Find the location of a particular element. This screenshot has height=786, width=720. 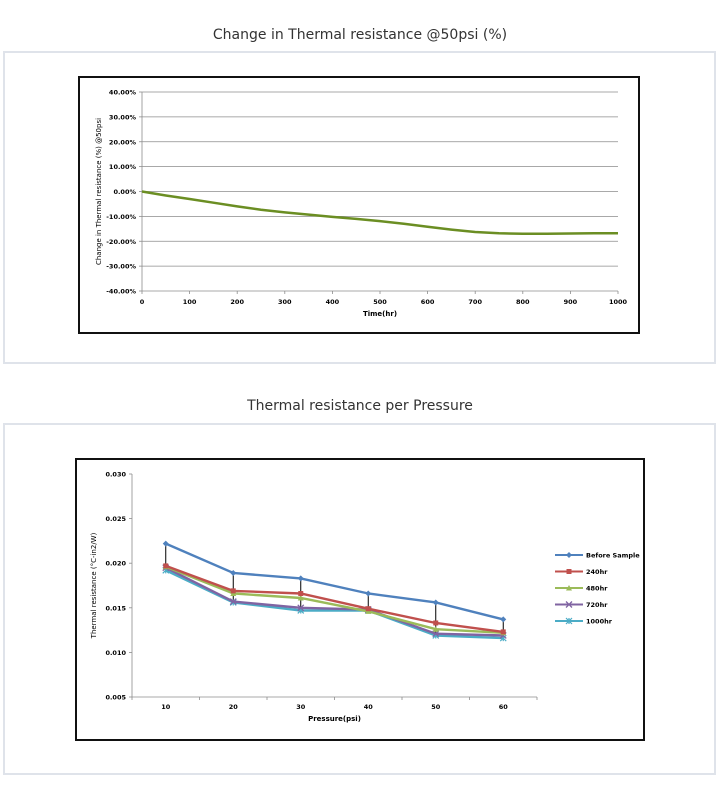

chart1-x-tick-label: 800 is located at coordinates (523, 302).